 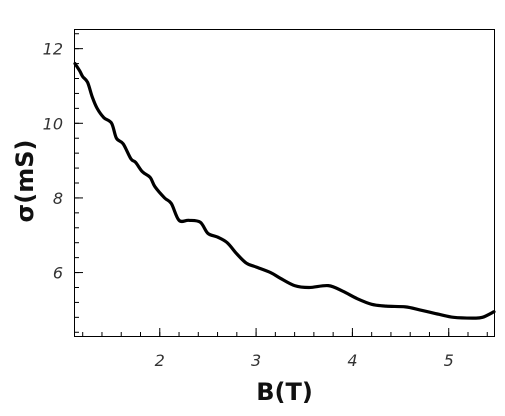 What do you see at coordinates (256, 360) in the screenshot?
I see `x-tick-label: 3` at bounding box center [256, 360].